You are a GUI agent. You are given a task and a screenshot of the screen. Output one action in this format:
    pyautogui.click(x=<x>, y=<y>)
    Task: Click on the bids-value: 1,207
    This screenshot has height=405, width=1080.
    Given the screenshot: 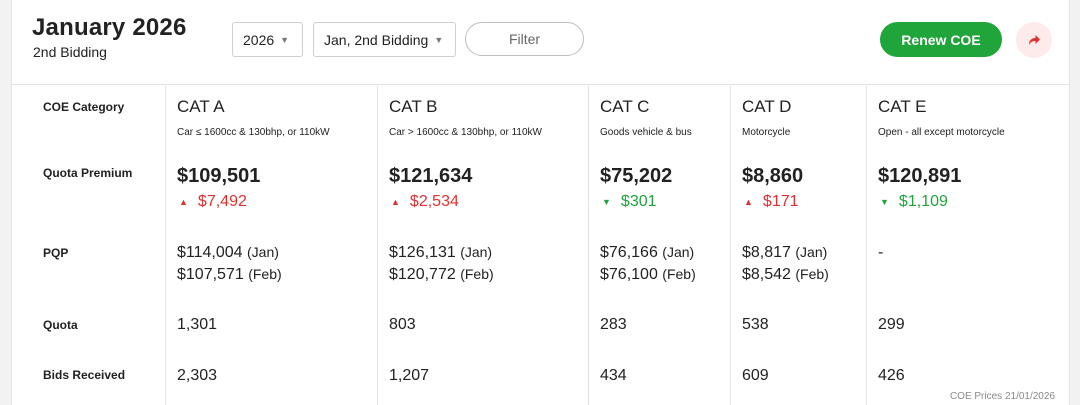 What is the action you would take?
    pyautogui.click(x=409, y=375)
    